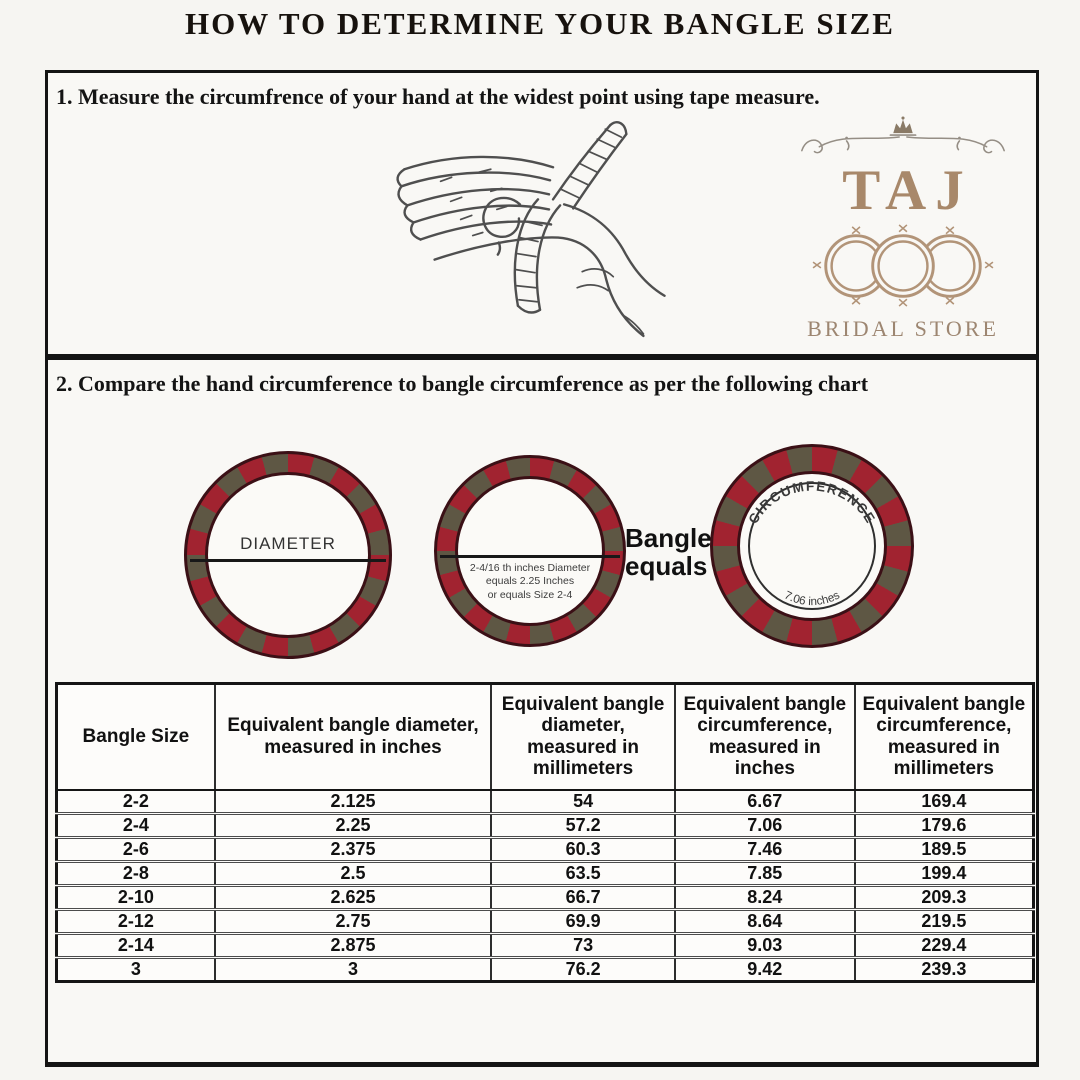  What do you see at coordinates (135, 944) in the screenshot?
I see `table-cell: 2-14` at bounding box center [135, 944].